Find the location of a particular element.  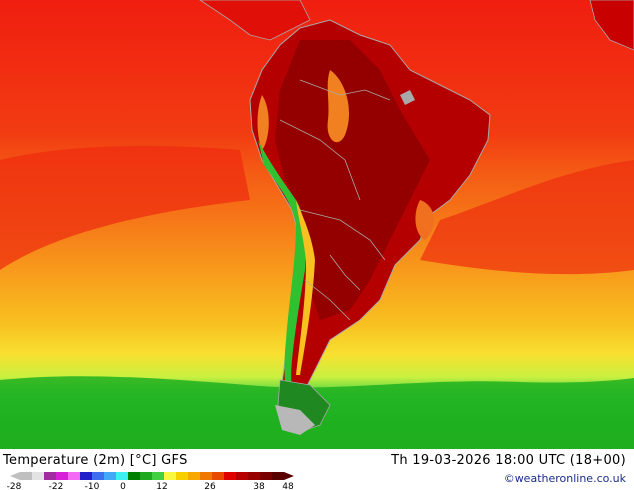

andes-cool-strip is located at coordinates (282, 276).